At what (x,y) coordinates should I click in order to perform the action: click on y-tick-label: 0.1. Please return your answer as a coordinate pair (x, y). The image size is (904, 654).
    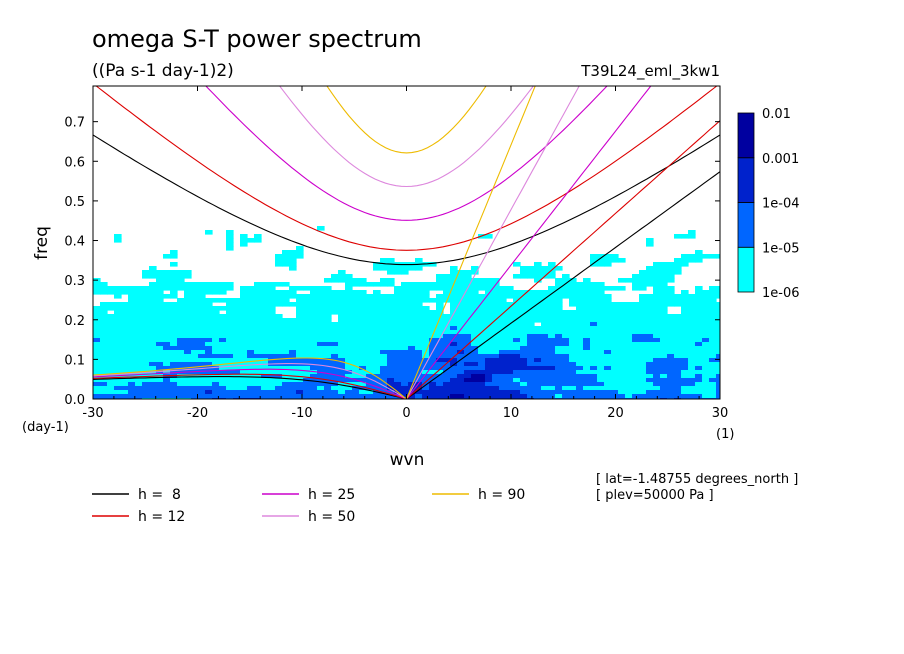
    Looking at the image, I should click on (74, 360).